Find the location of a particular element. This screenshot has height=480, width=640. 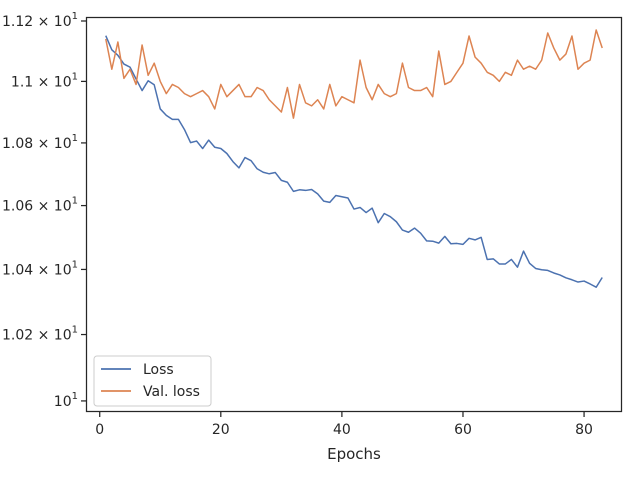

x-tick-label: 60 is located at coordinates (463, 430).